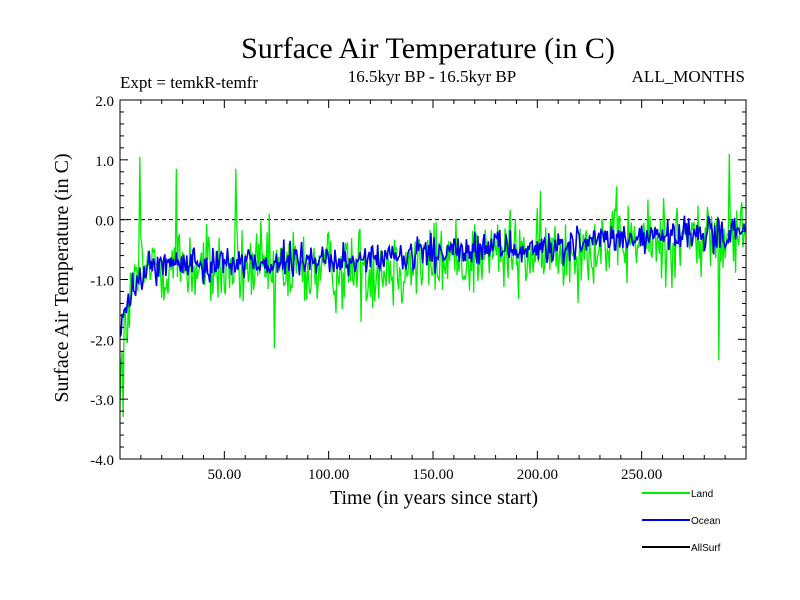  I want to click on y-tick-label: -1.0, so click(102, 282).